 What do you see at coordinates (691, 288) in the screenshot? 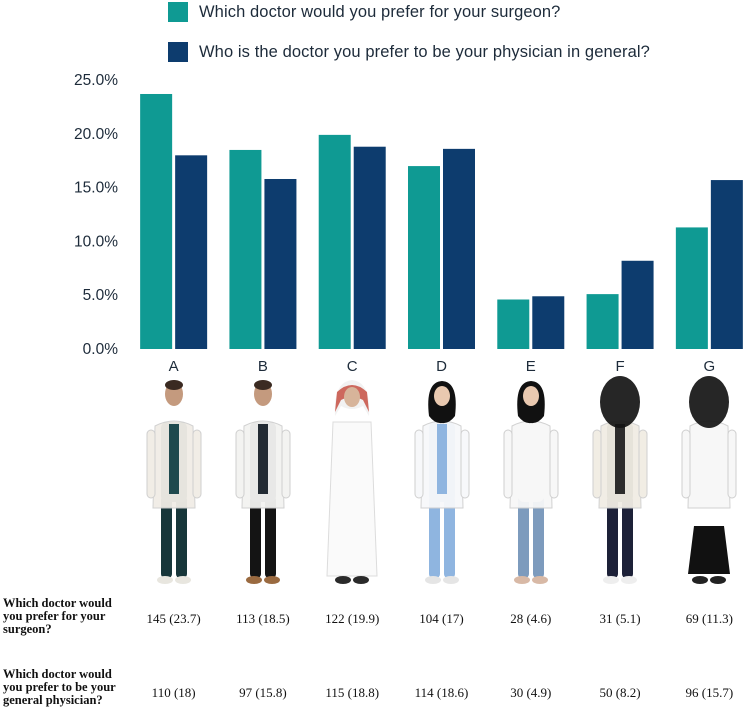
I see `bar-surgeon-g` at bounding box center [691, 288].